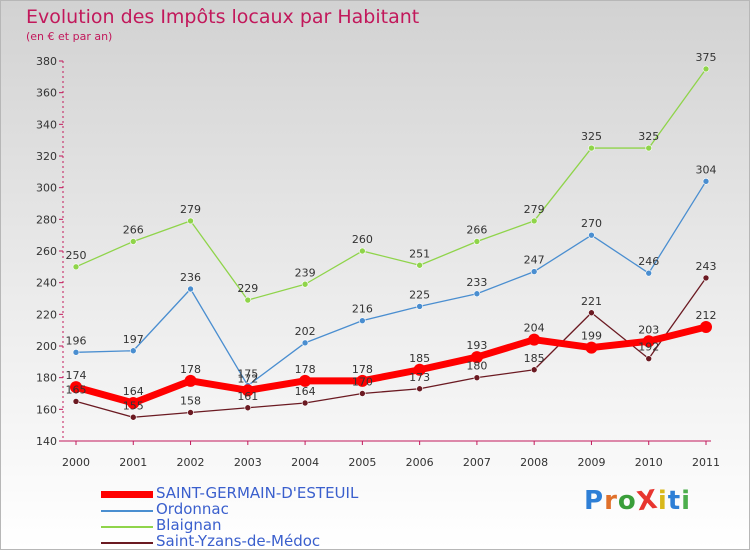 The width and height of the screenshot is (750, 550). I want to click on y-tick-label: 360, so click(46, 93).